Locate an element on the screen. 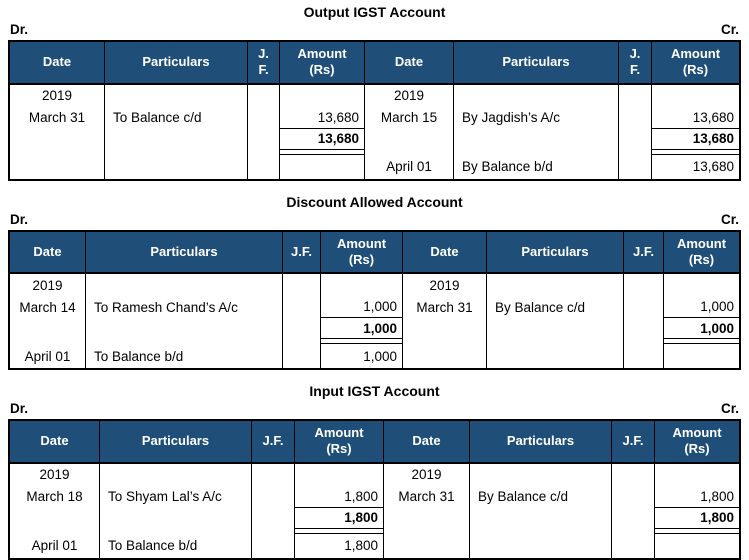 This screenshot has width=749, height=560. entry-particulars: By Jagdish’s A/c is located at coordinates (511, 117).